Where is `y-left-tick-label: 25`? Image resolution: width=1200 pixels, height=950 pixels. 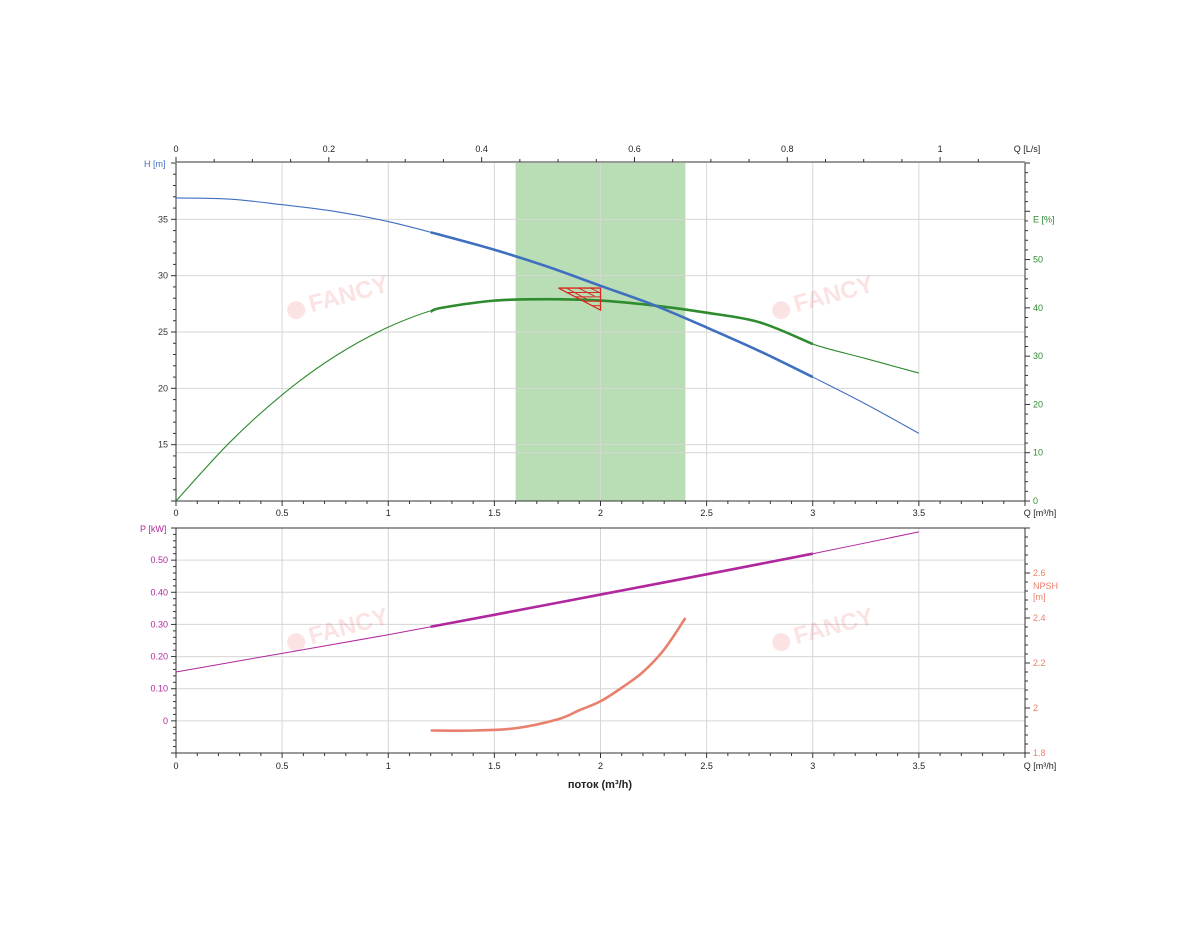
y-left-tick-label: 25 is located at coordinates (163, 332).